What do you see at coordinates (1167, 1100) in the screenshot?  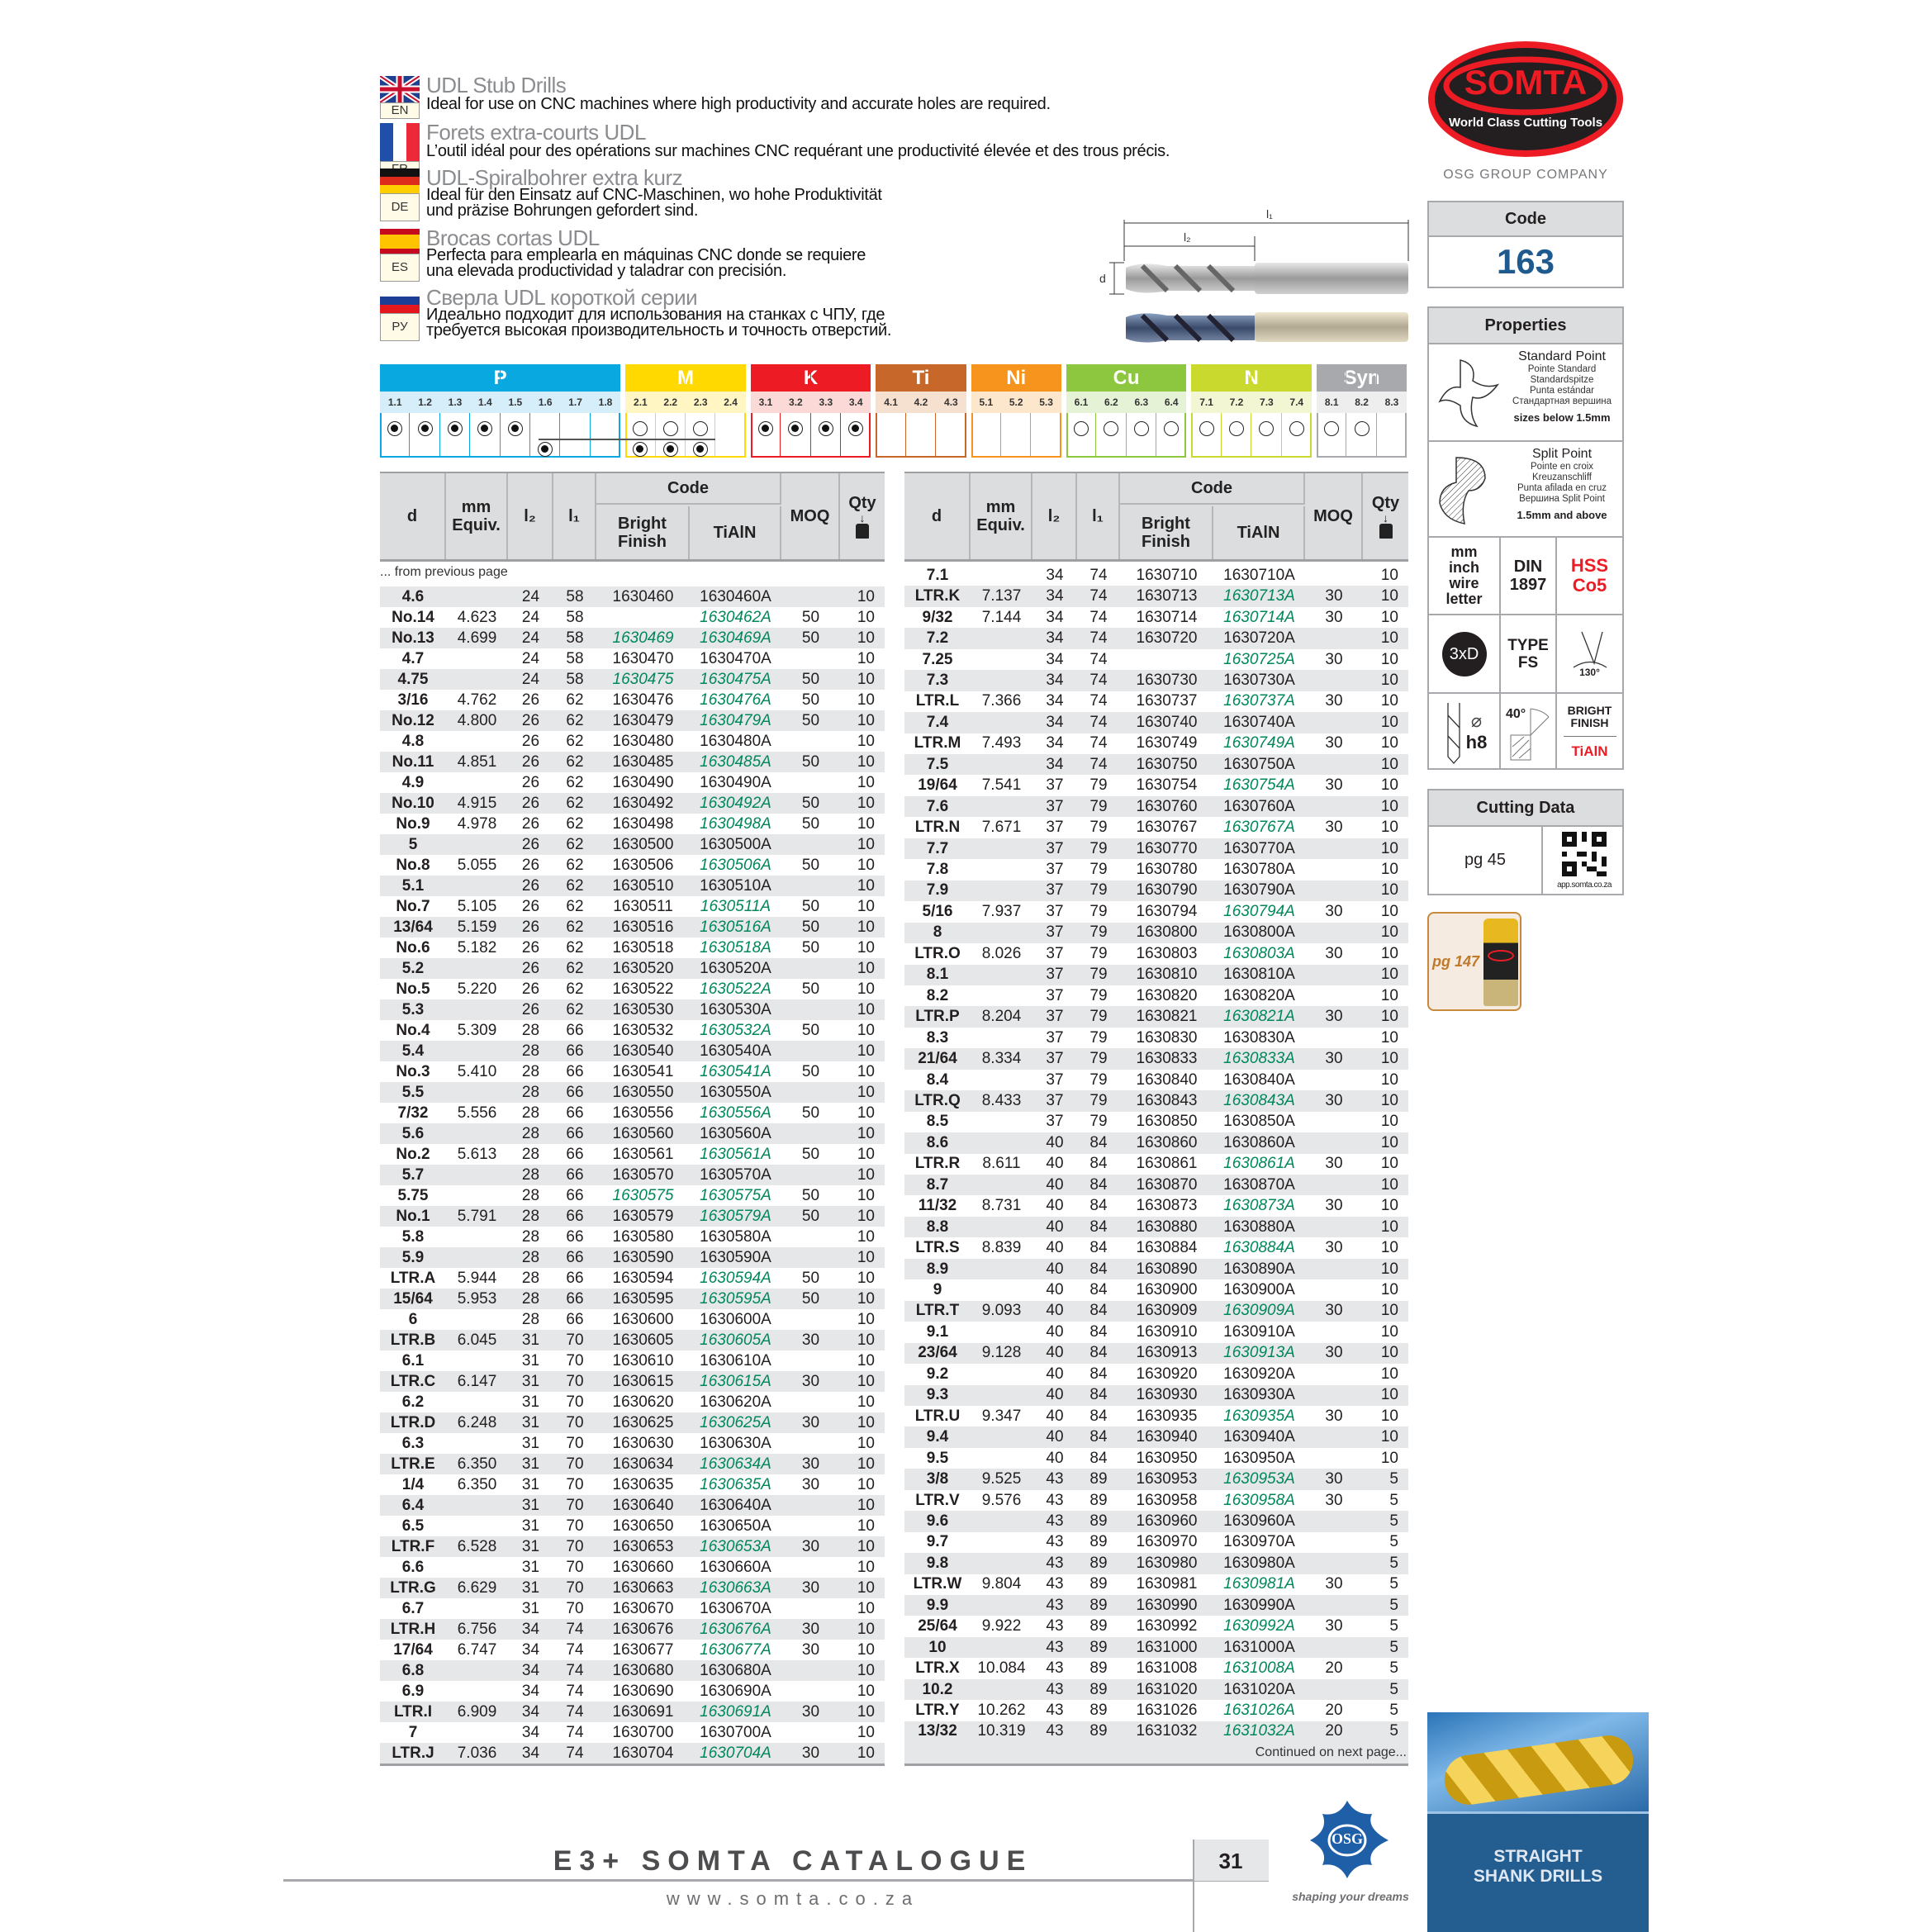 I see `cell-bright-finish-code: 1630843` at bounding box center [1167, 1100].